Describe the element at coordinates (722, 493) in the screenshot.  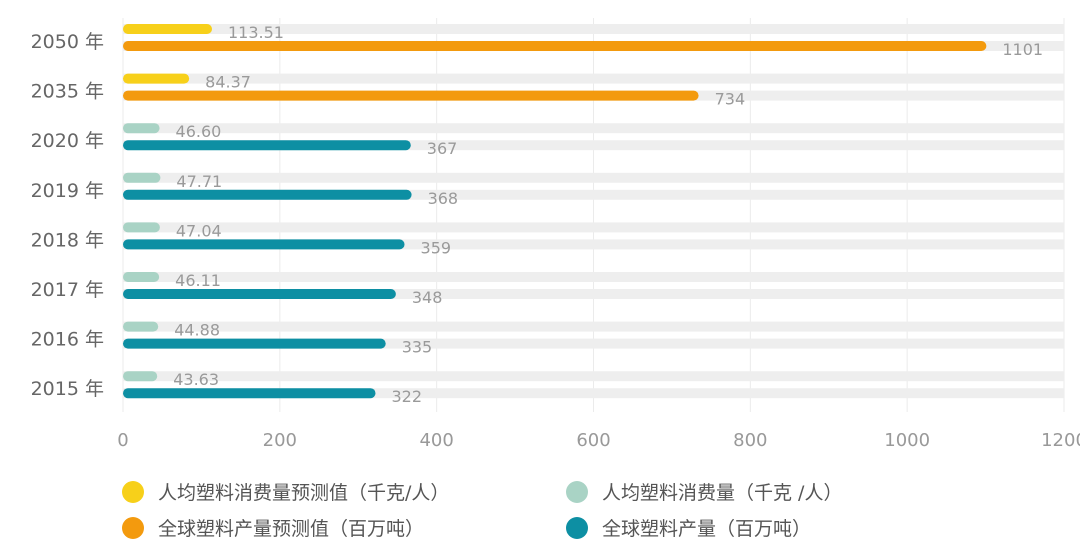
I see `legend-label-per-capita: 人均塑料消费量（千克 /人）` at that location.